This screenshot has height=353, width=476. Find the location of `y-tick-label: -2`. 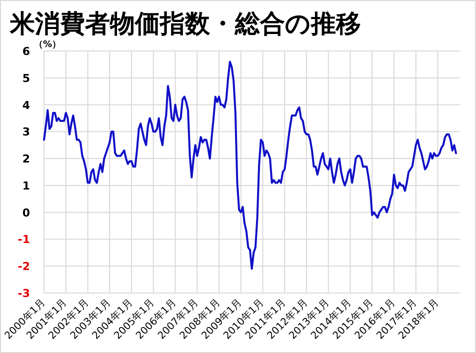

y-tick-label: -2 is located at coordinates (24, 267).